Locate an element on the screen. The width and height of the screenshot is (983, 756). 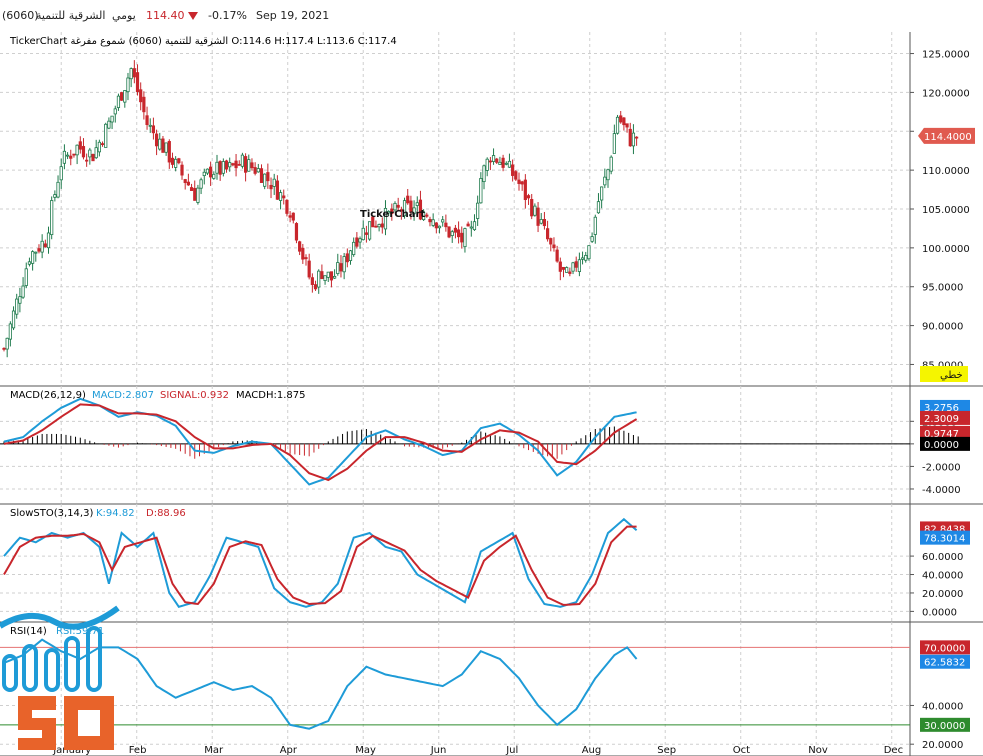
period-label: يومي is located at coordinates (124, 15).